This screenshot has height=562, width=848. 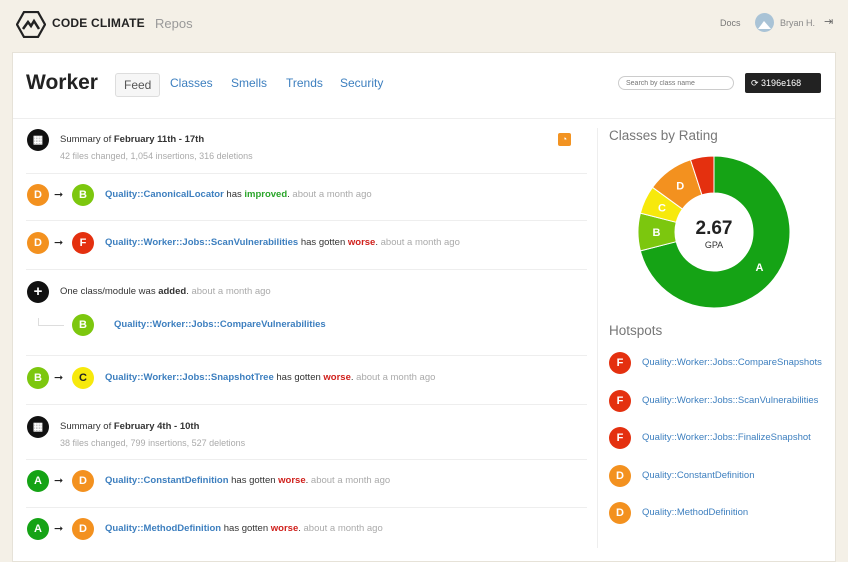 What do you see at coordinates (730, 23) in the screenshot?
I see `docs-link: Docs` at bounding box center [730, 23].